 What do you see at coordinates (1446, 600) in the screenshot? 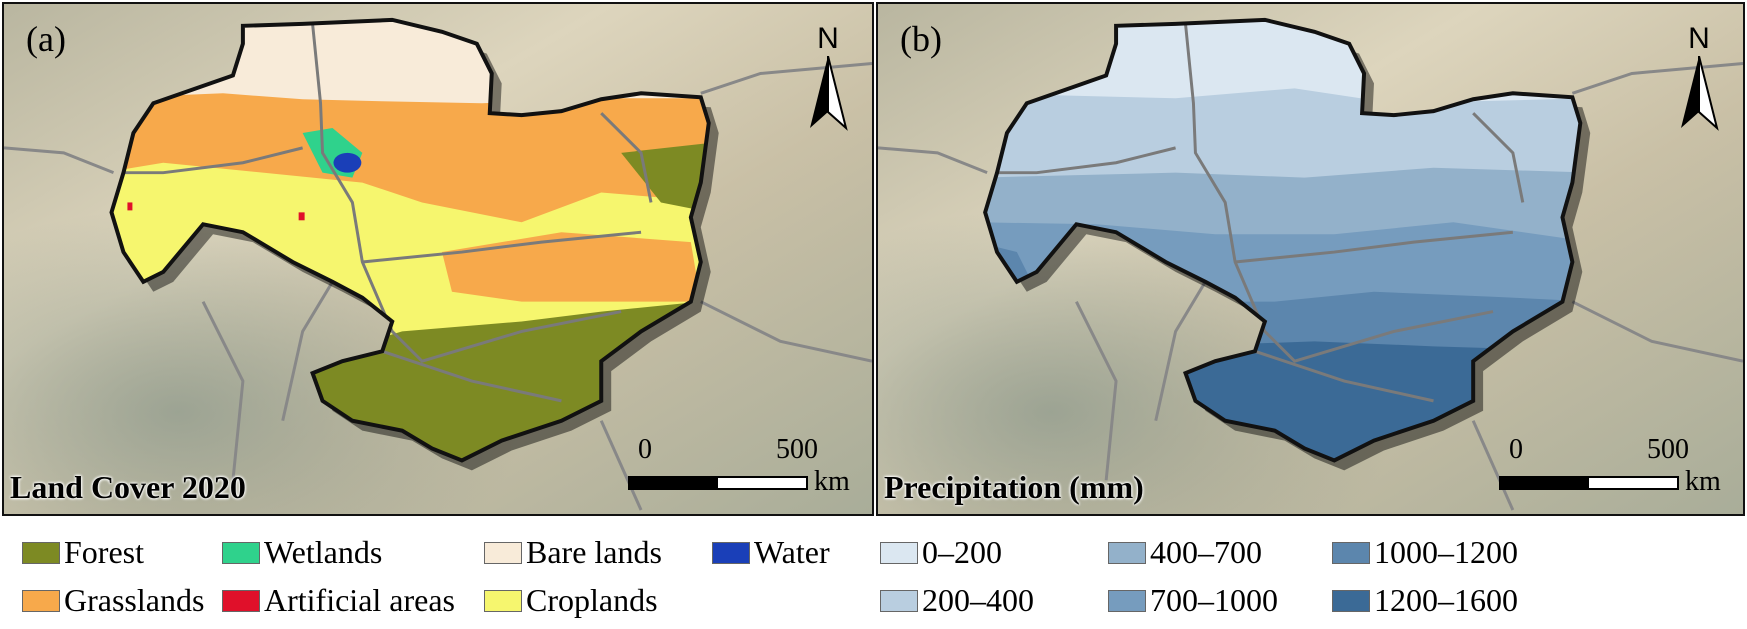
I see `legend-label: 1200–1600` at bounding box center [1446, 600].